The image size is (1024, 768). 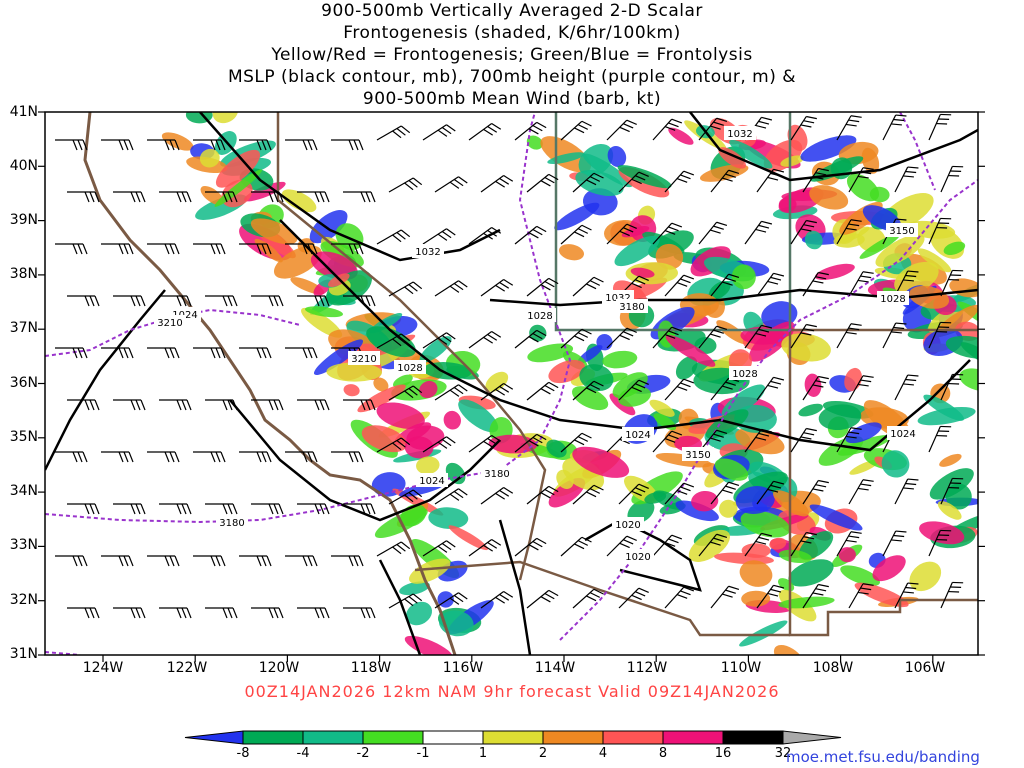 What do you see at coordinates (214, 737) in the screenshot?
I see `colorbar-min-arrow` at bounding box center [214, 737].